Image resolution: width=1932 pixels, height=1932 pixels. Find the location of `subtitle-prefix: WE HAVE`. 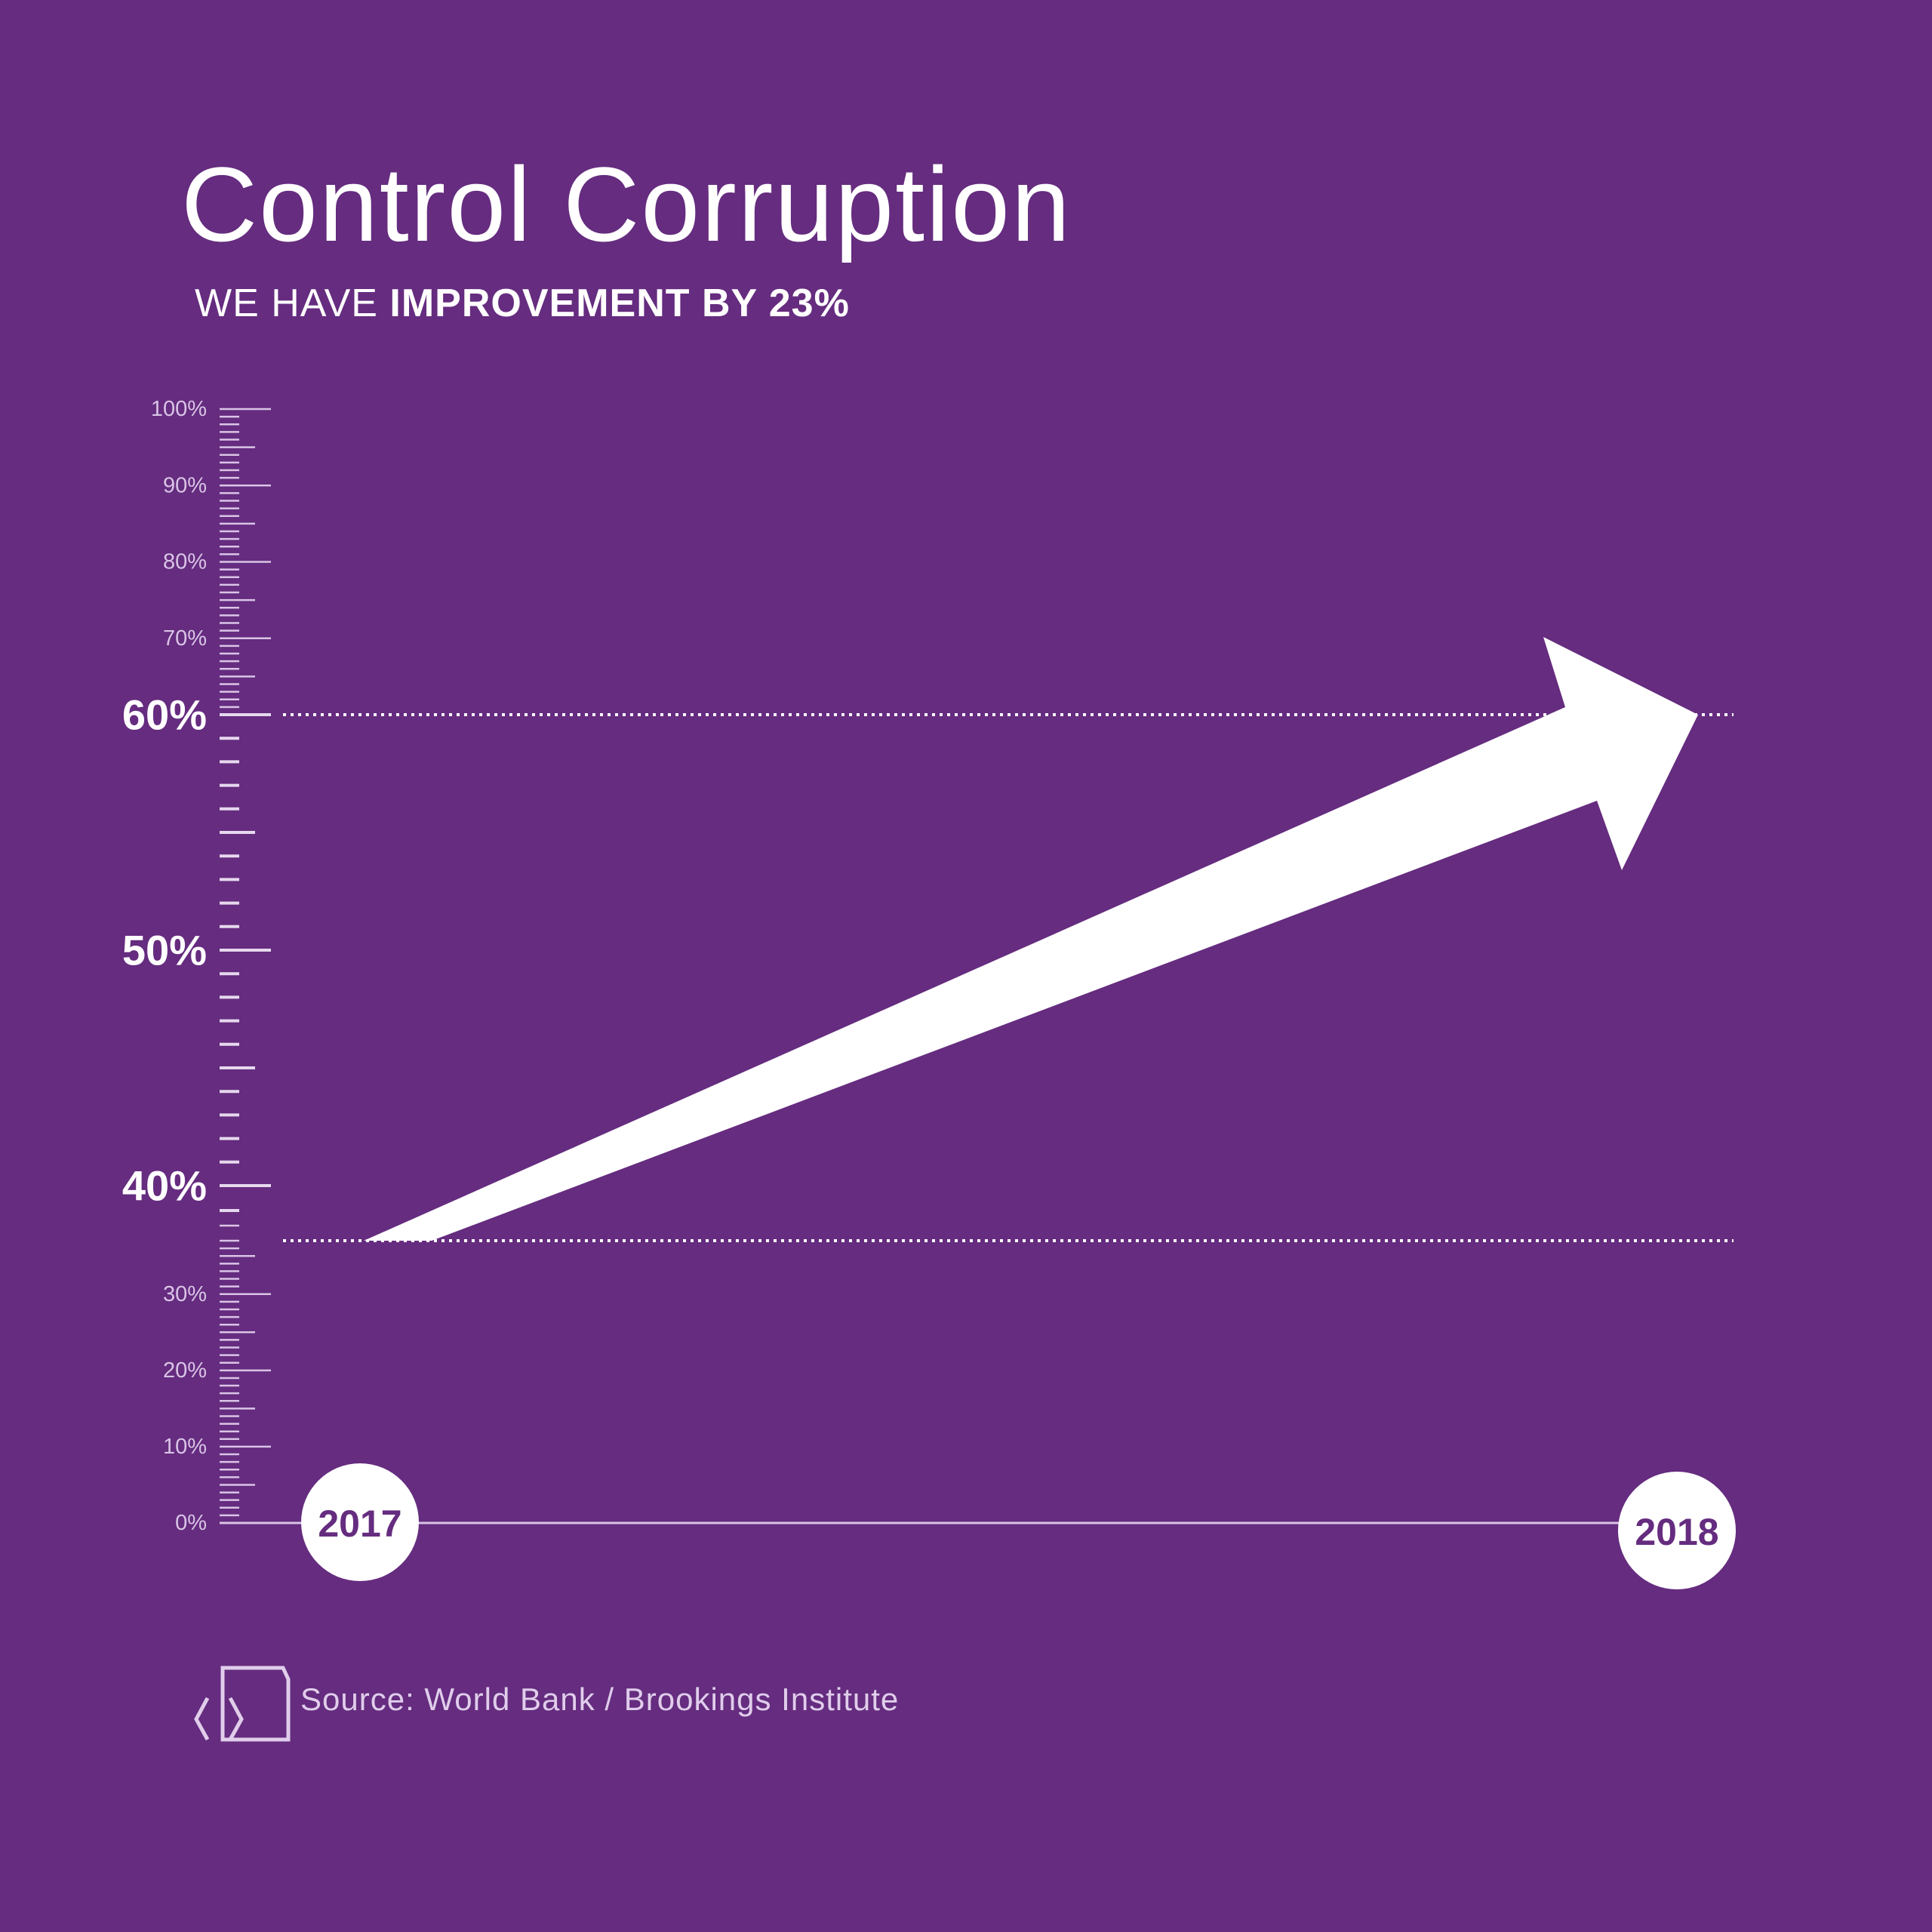

subtitle-prefix: WE HAVE is located at coordinates (292, 303).